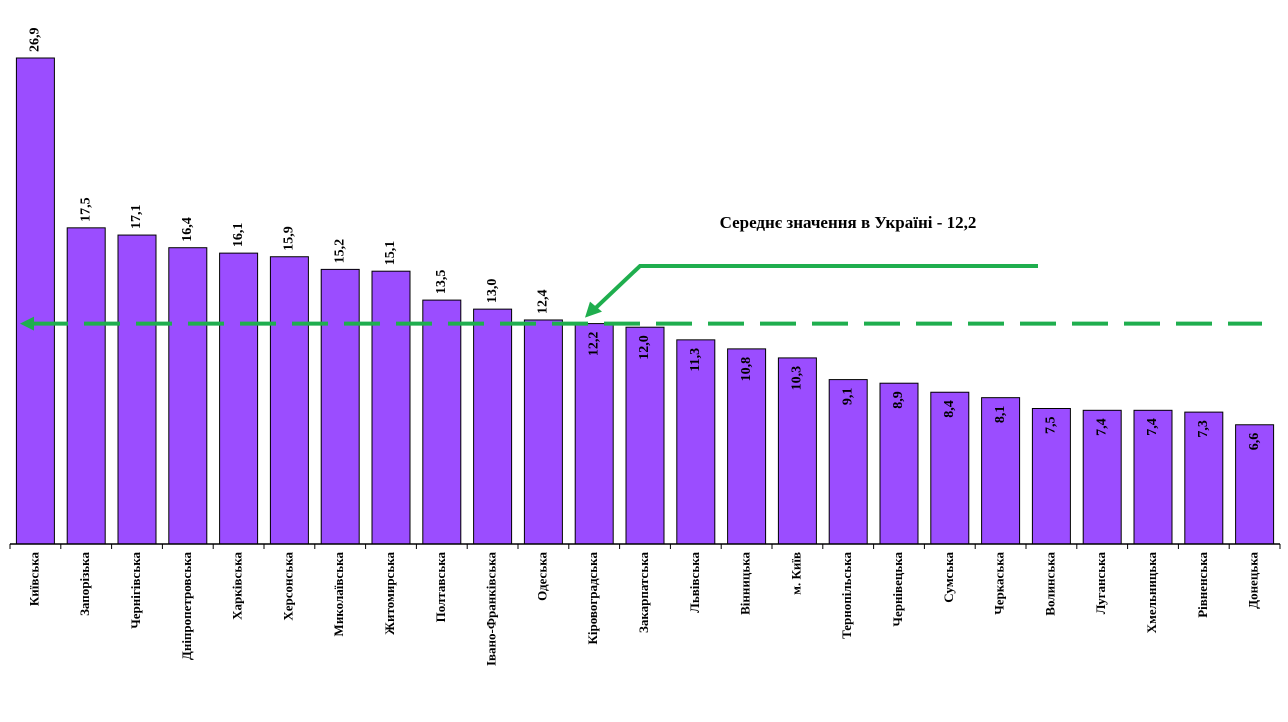 This screenshot has width=1288, height=722. Describe the element at coordinates (339, 251) in the screenshot. I see `value-label: 15,2` at that location.